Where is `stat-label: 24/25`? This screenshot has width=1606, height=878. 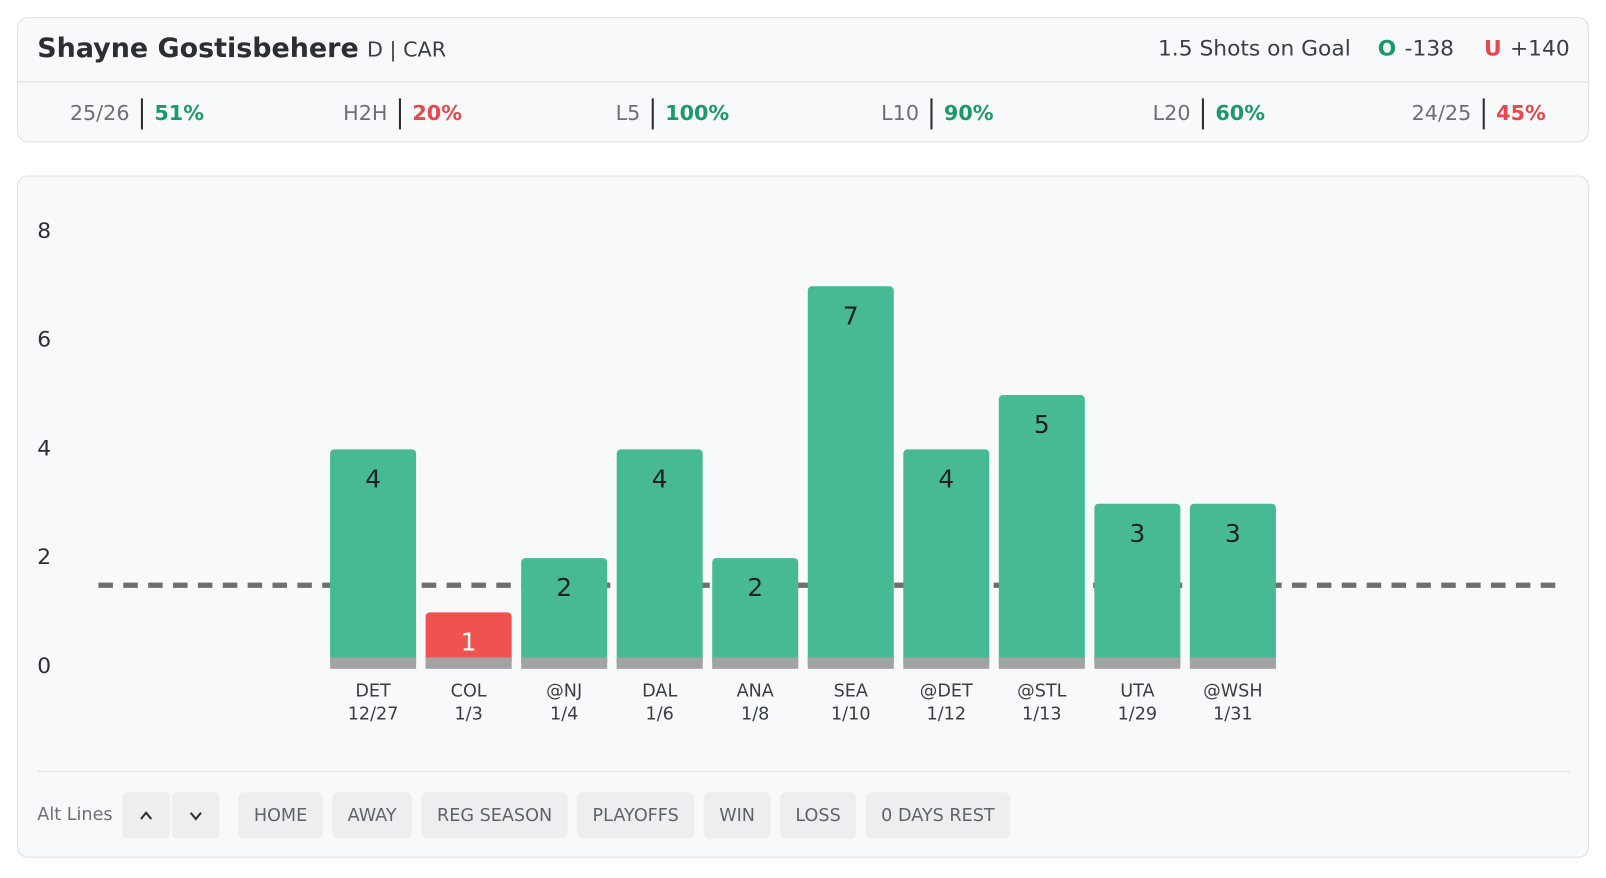
stat-label: 24/25 is located at coordinates (1442, 113).